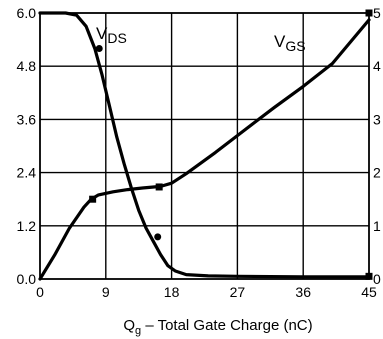 The width and height of the screenshot is (383, 339). What do you see at coordinates (27, 279) in the screenshot?
I see `y-left-tick-label: 0.0` at bounding box center [27, 279].